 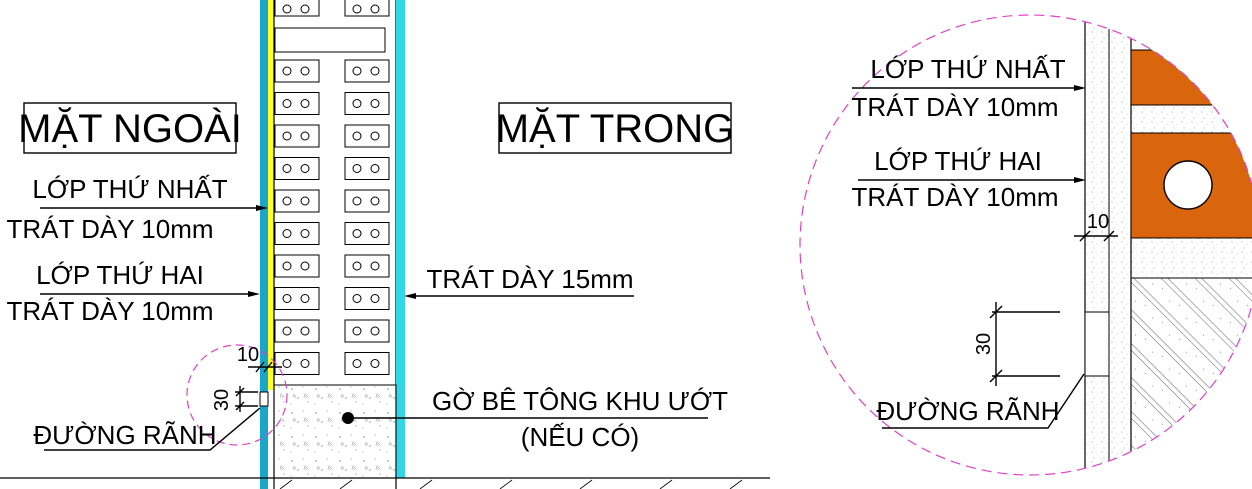 I want to click on groove-notch, so click(x=264, y=399).